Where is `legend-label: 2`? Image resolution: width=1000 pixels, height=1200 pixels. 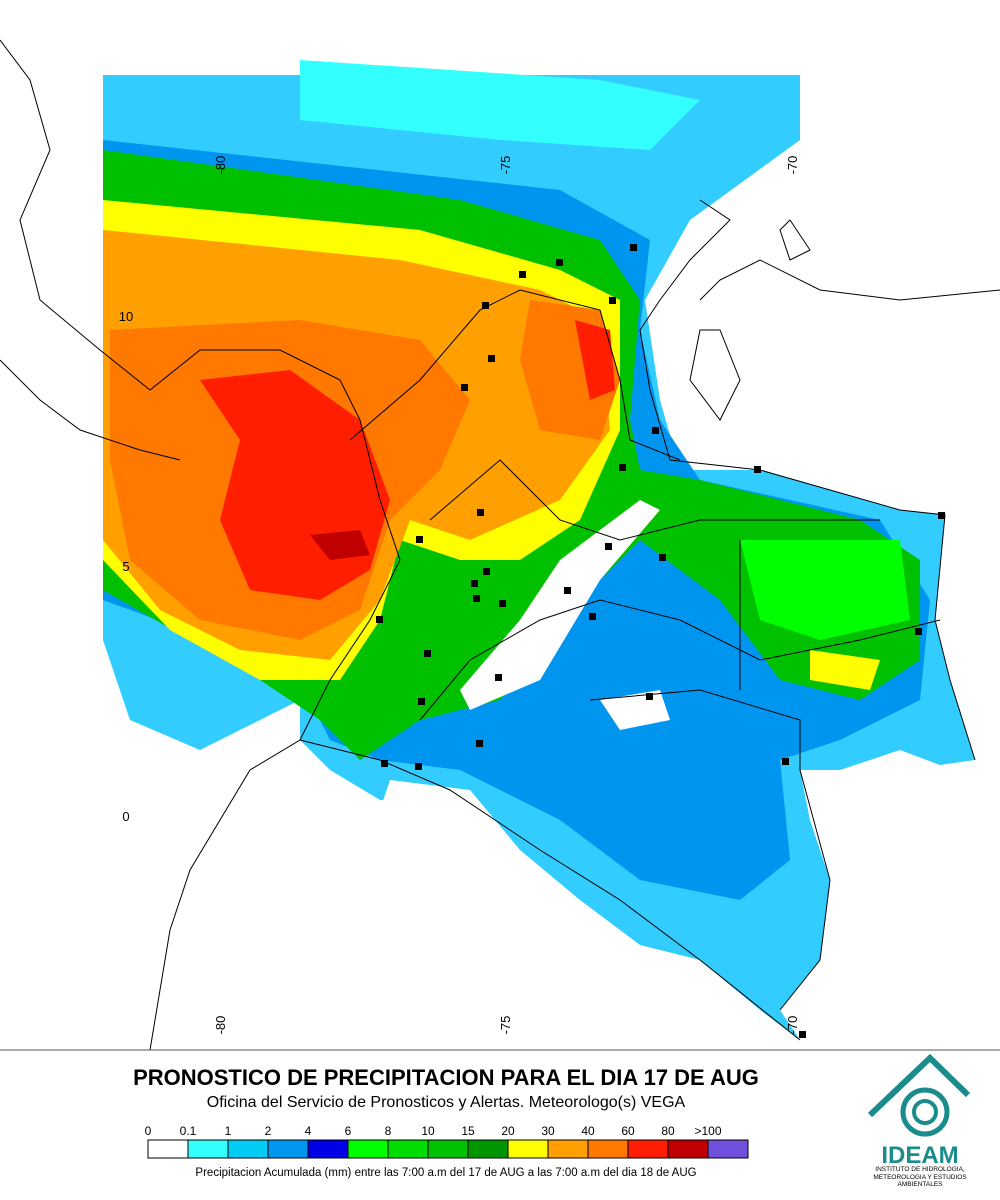 legend-label: 2 is located at coordinates (268, 1131).